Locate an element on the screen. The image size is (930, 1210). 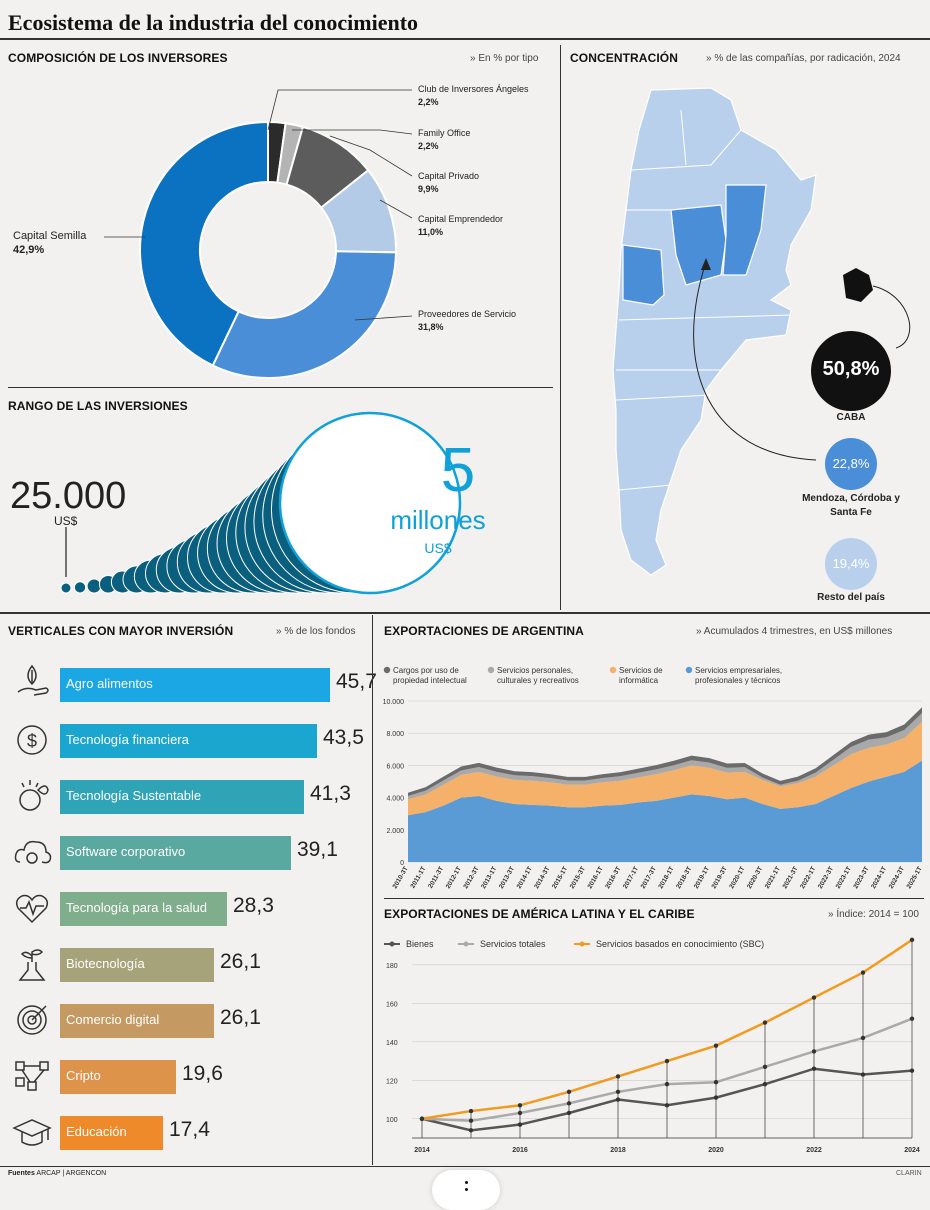
x-tick-label: 2022-1T is located at coordinates (808, 877).